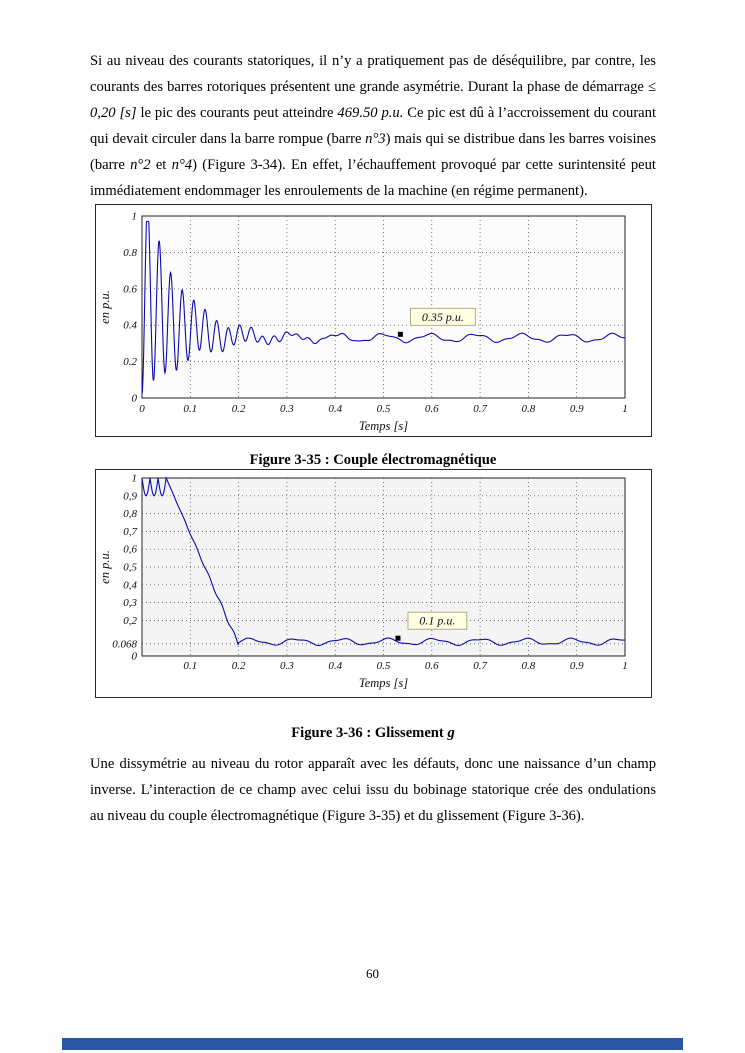 The height and width of the screenshot is (1053, 745). Describe the element at coordinates (130, 568) in the screenshot. I see `y-tick-label: 0,5` at that location.